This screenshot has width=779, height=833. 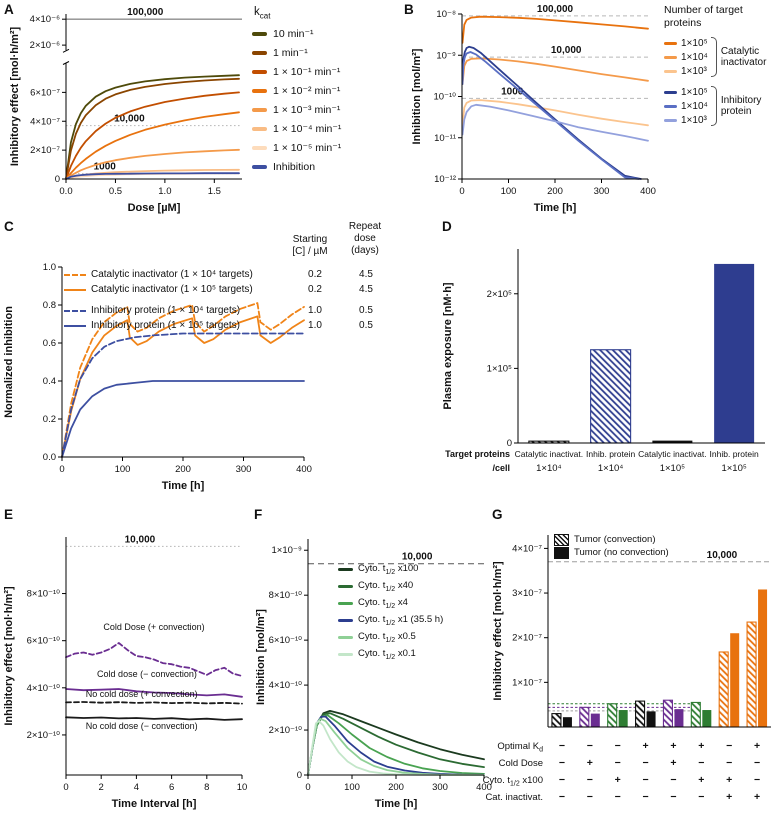 I want to click on y-tick-label: 6×10⁻⁷, so click(x=45, y=92).